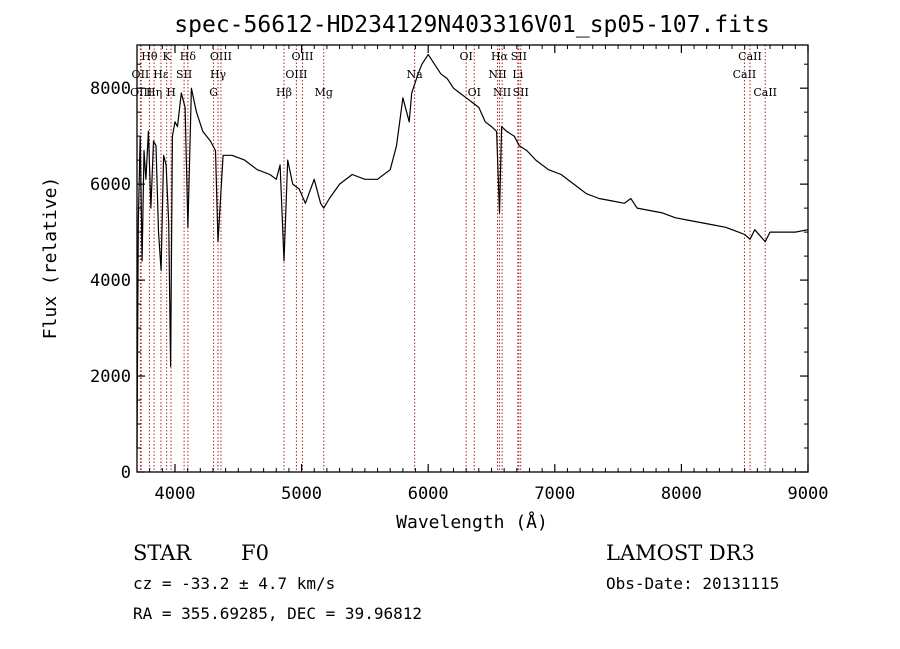  Describe the element at coordinates (277, 613) in the screenshot. I see `coordinates-text: RA = 355.69285, DEC = 39.96812` at that location.